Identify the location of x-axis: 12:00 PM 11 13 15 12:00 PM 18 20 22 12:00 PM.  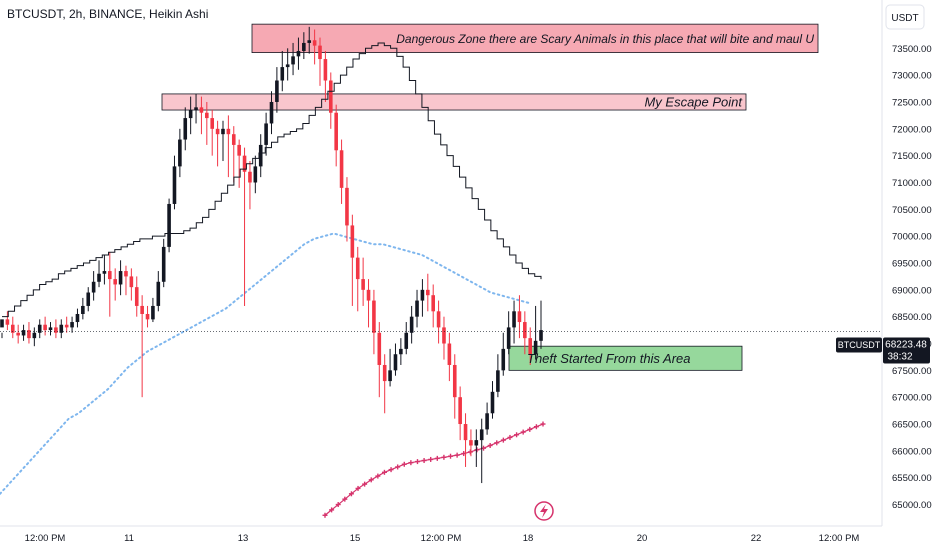
(441, 534).